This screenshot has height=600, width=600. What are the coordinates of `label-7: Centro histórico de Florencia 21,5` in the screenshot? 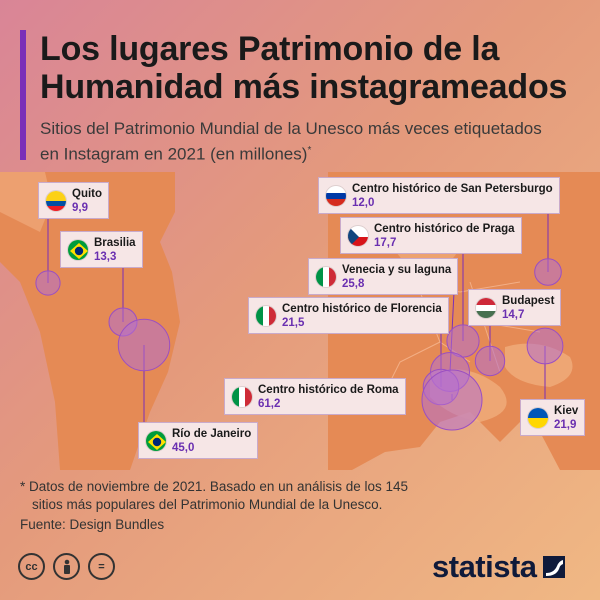 It's located at (348, 315).